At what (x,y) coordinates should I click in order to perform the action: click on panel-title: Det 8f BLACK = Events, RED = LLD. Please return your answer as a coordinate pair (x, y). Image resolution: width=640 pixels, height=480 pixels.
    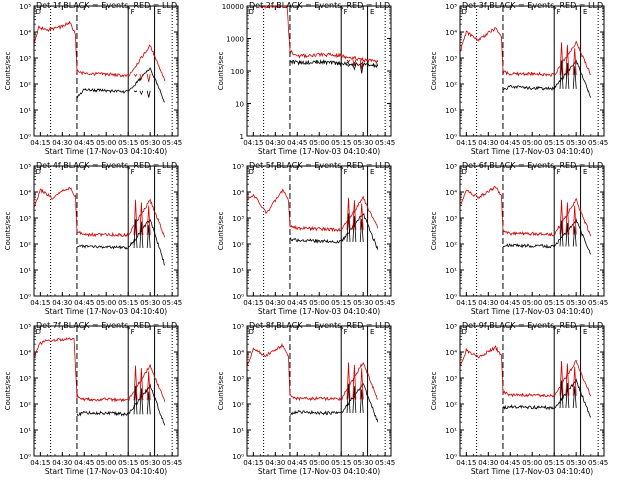
    Looking at the image, I should click on (319, 325).